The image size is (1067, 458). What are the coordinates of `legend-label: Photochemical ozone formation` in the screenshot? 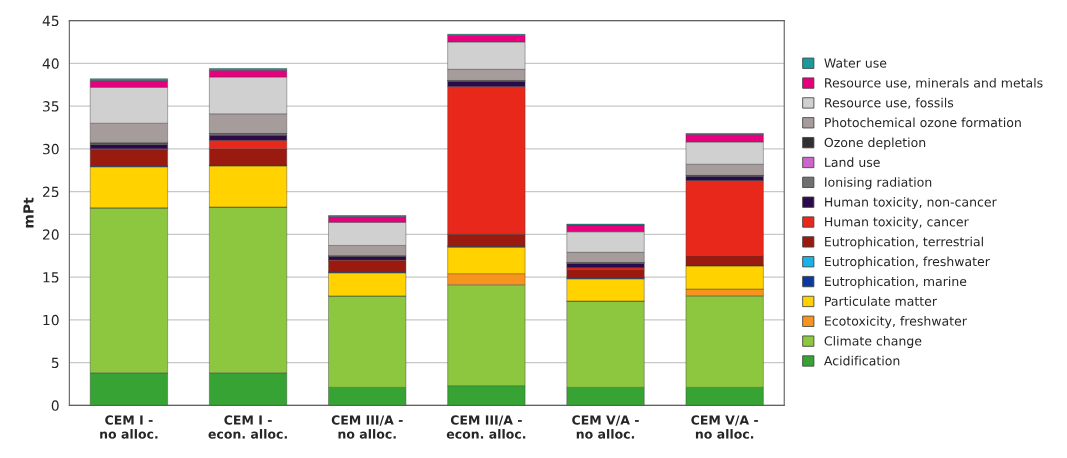 It's located at (923, 122).